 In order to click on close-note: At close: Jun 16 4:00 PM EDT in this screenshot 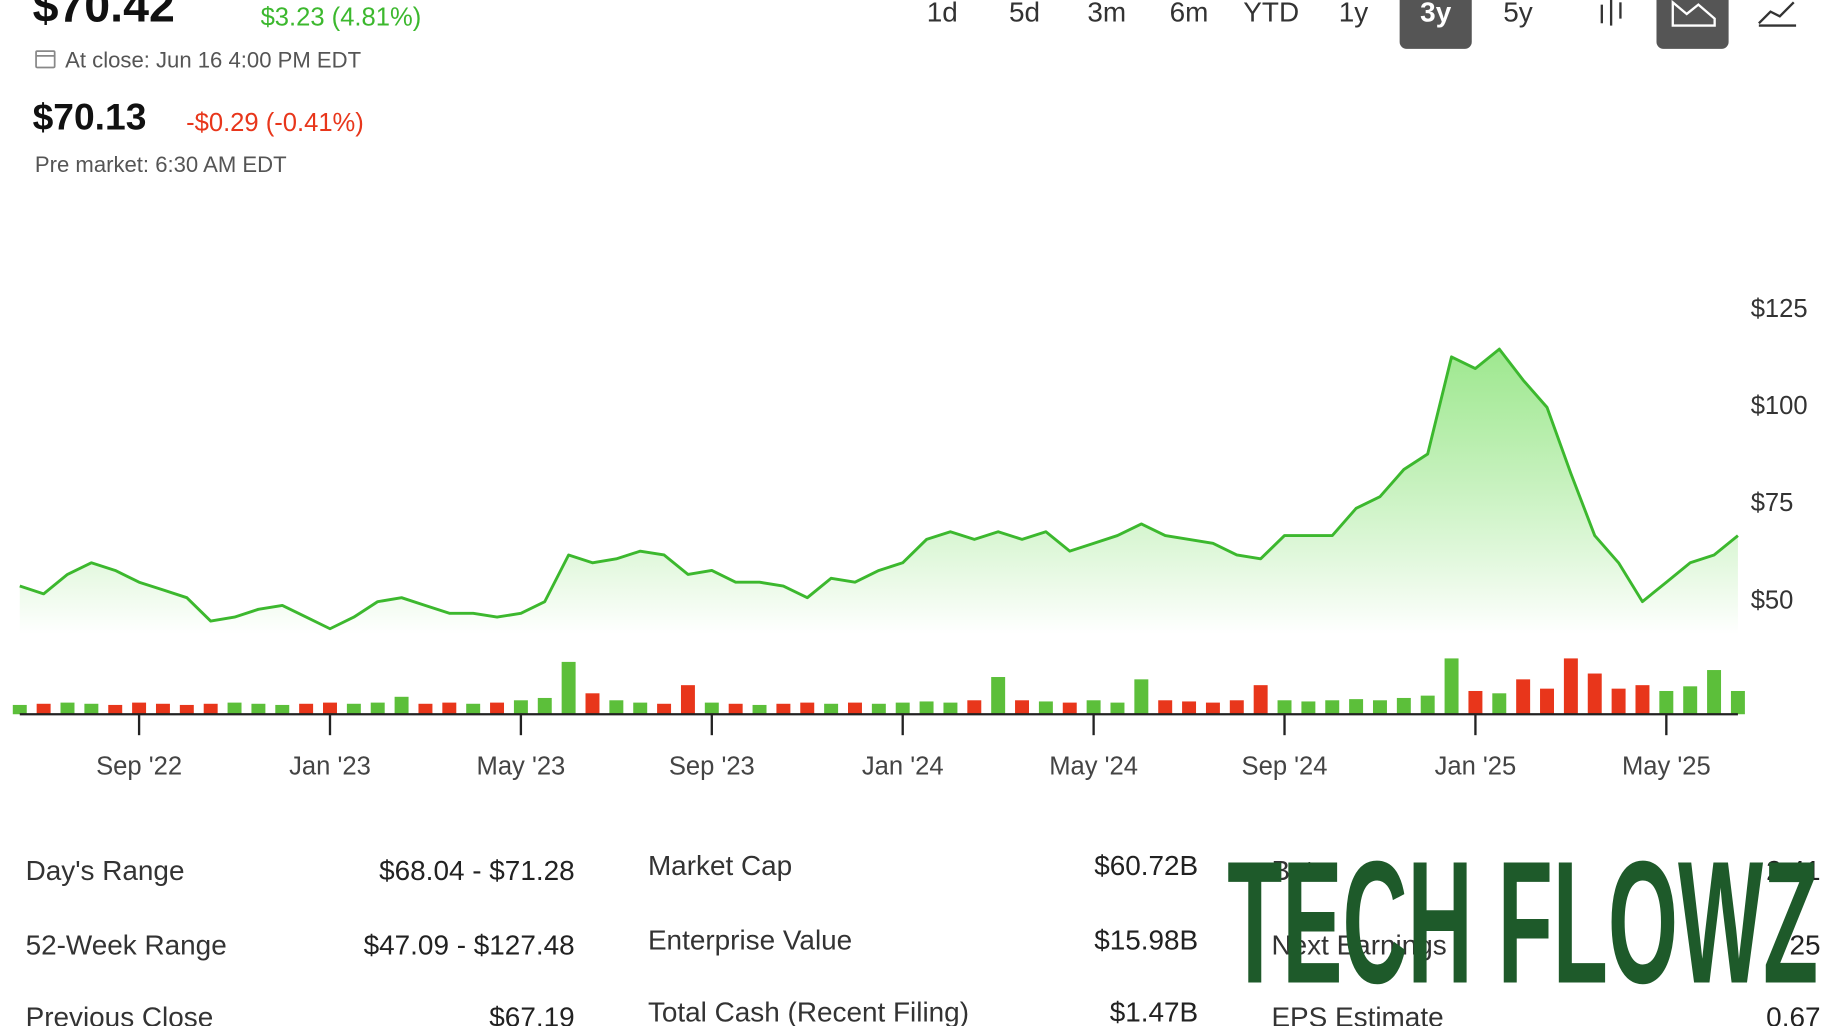, I will do `click(213, 59)`.